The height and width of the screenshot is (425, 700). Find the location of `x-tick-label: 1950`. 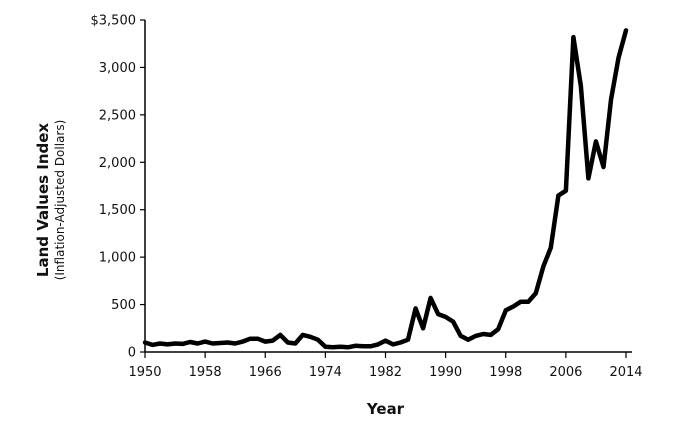

x-tick-label: 1950 is located at coordinates (144, 372).